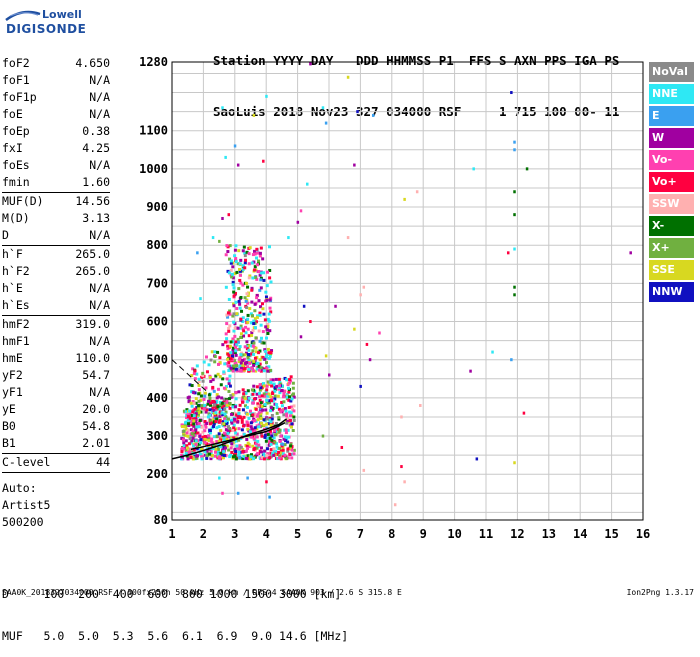 The height and width of the screenshot is (657, 700). Describe the element at coordinates (671, 160) in the screenshot. I see `legend-item-vo-: Vo-` at that location.